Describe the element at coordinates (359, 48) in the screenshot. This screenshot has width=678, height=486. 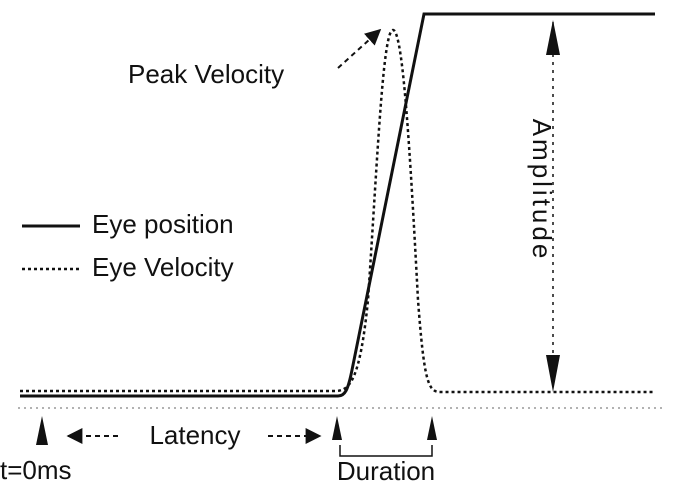
I see `peak-velocity-arrow` at that location.